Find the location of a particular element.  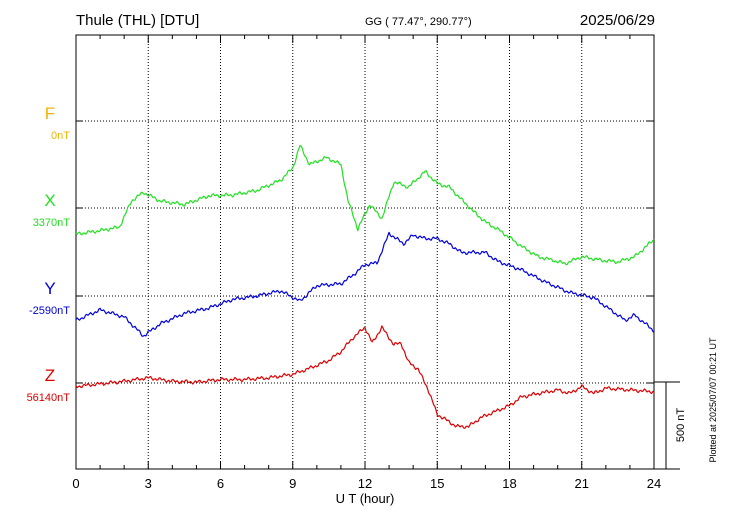

series-baseline-y: -2590nT is located at coordinates (49, 311).